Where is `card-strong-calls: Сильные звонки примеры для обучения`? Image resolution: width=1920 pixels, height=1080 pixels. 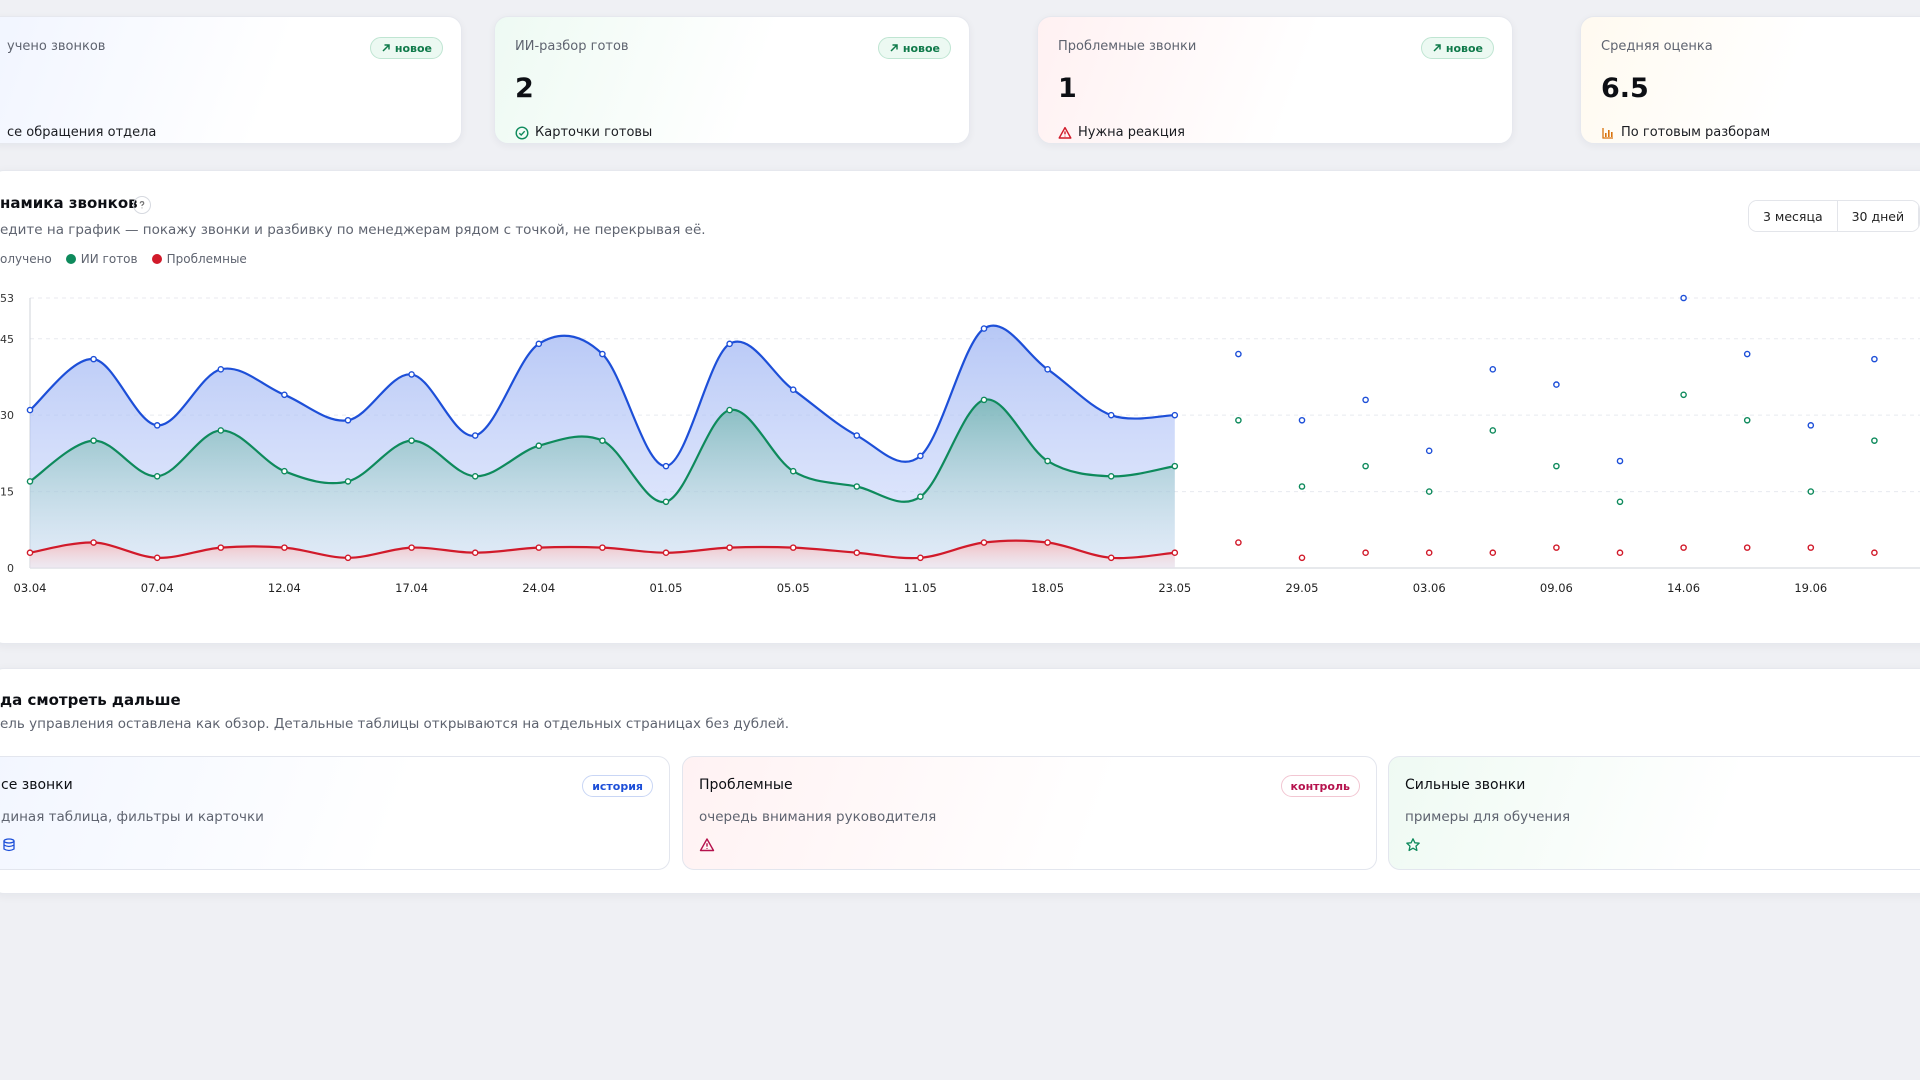 card-strong-calls: Сильные звонки примеры для обучения is located at coordinates (1654, 813).